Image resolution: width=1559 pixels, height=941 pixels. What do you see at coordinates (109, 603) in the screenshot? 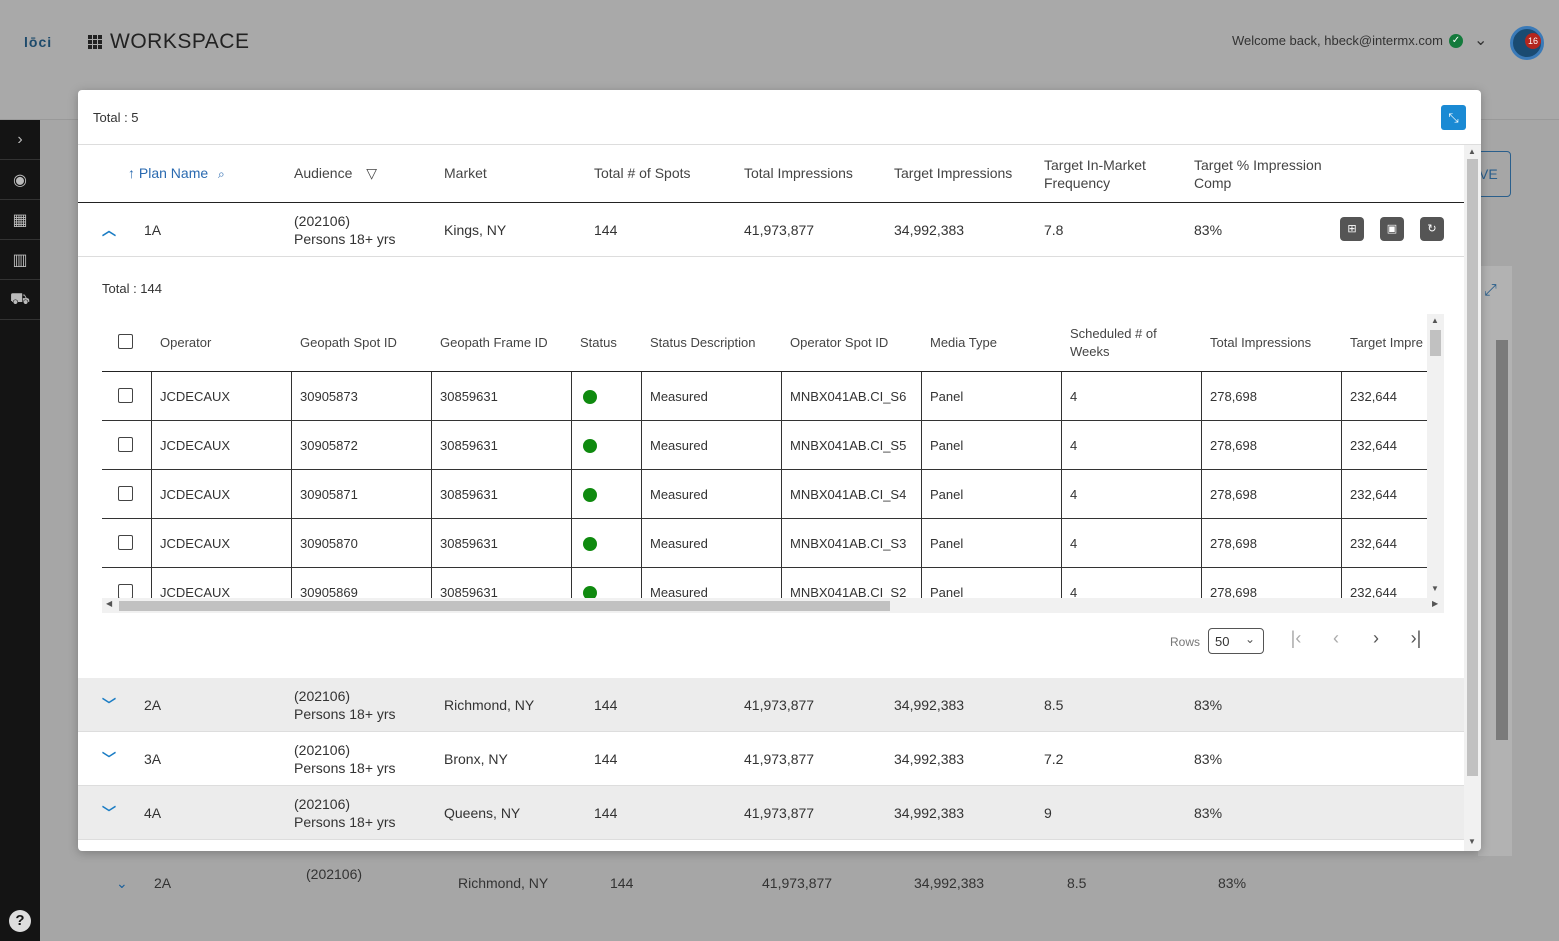
I see `scroll-left-arrow-icon: ◀` at bounding box center [109, 603].